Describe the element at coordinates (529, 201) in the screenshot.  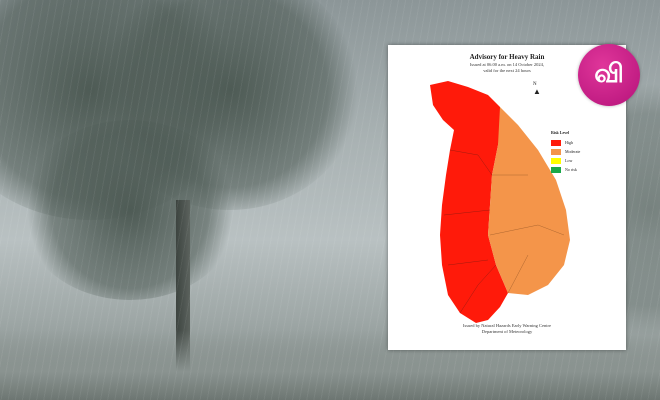
I see `moderate-risk-region` at that location.